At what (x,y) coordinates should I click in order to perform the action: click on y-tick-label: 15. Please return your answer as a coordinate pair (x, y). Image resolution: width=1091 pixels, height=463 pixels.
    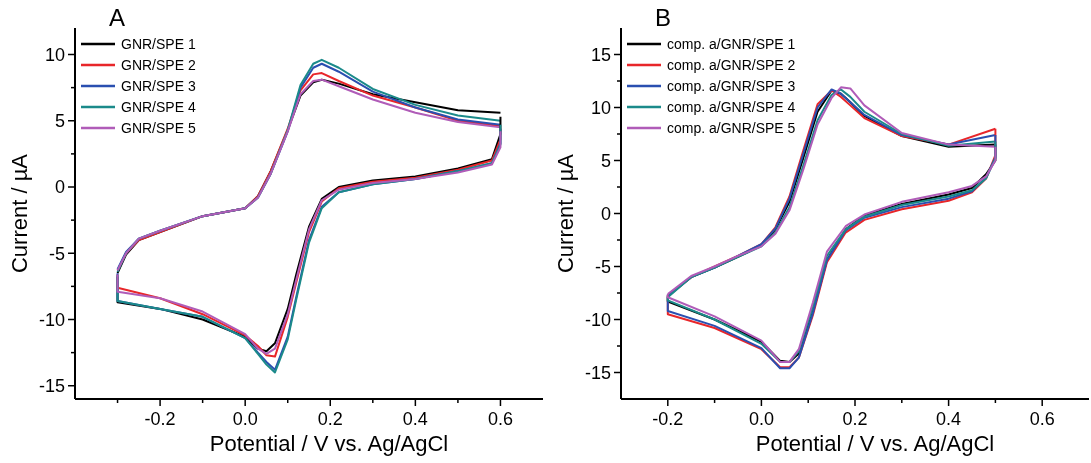
    Looking at the image, I should click on (600, 54).